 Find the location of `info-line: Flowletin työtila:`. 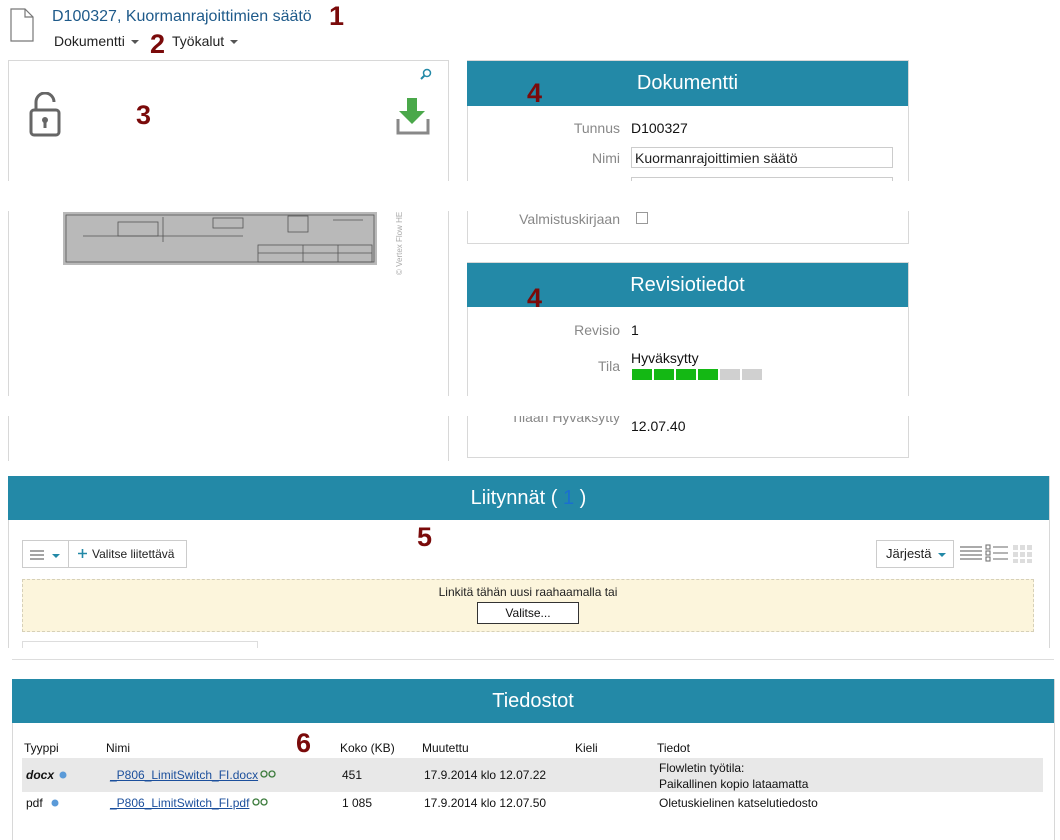

info-line: Flowletin työtila: is located at coordinates (702, 768).